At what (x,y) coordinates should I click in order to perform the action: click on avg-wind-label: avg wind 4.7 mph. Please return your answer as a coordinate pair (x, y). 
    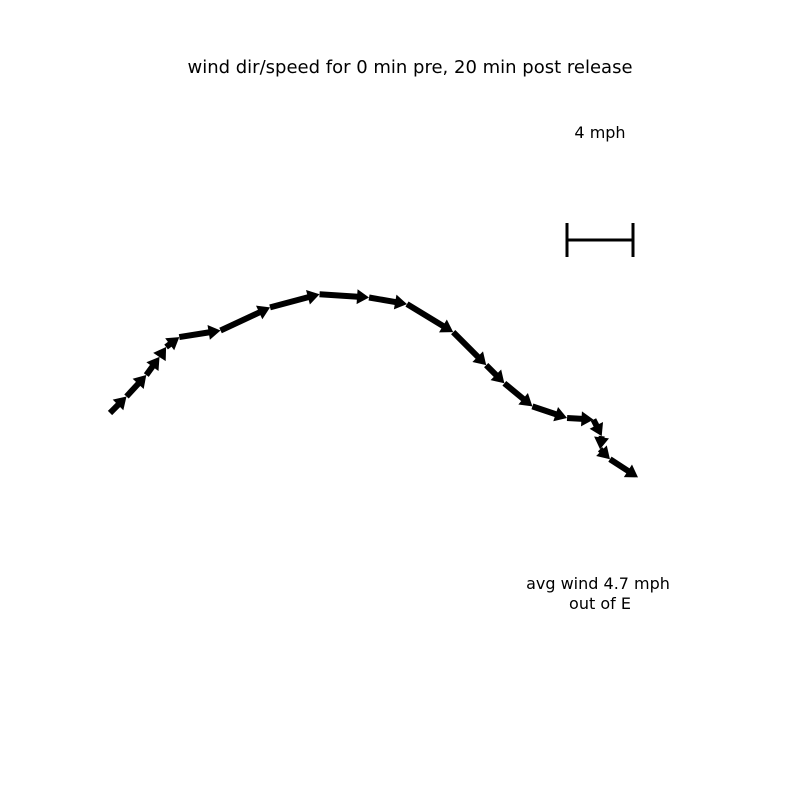
    Looking at the image, I should click on (598, 583).